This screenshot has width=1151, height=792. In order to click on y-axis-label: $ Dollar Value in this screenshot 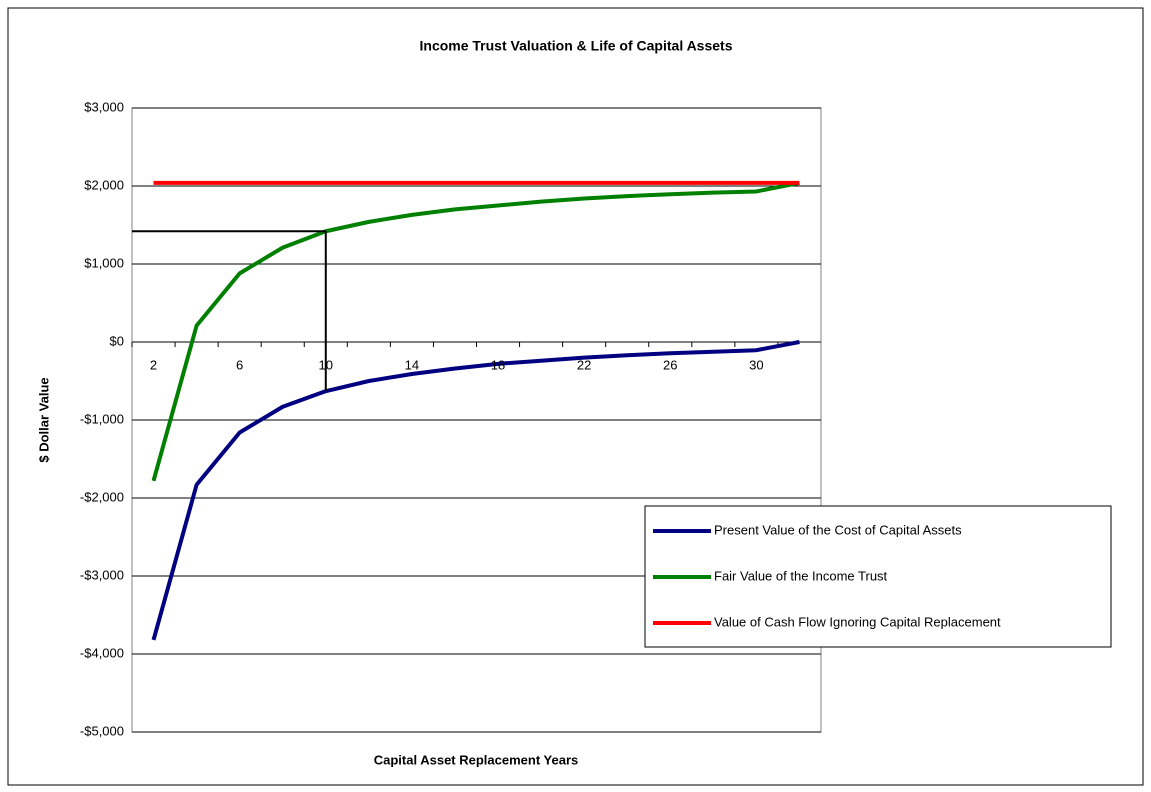, I will do `click(43, 419)`.